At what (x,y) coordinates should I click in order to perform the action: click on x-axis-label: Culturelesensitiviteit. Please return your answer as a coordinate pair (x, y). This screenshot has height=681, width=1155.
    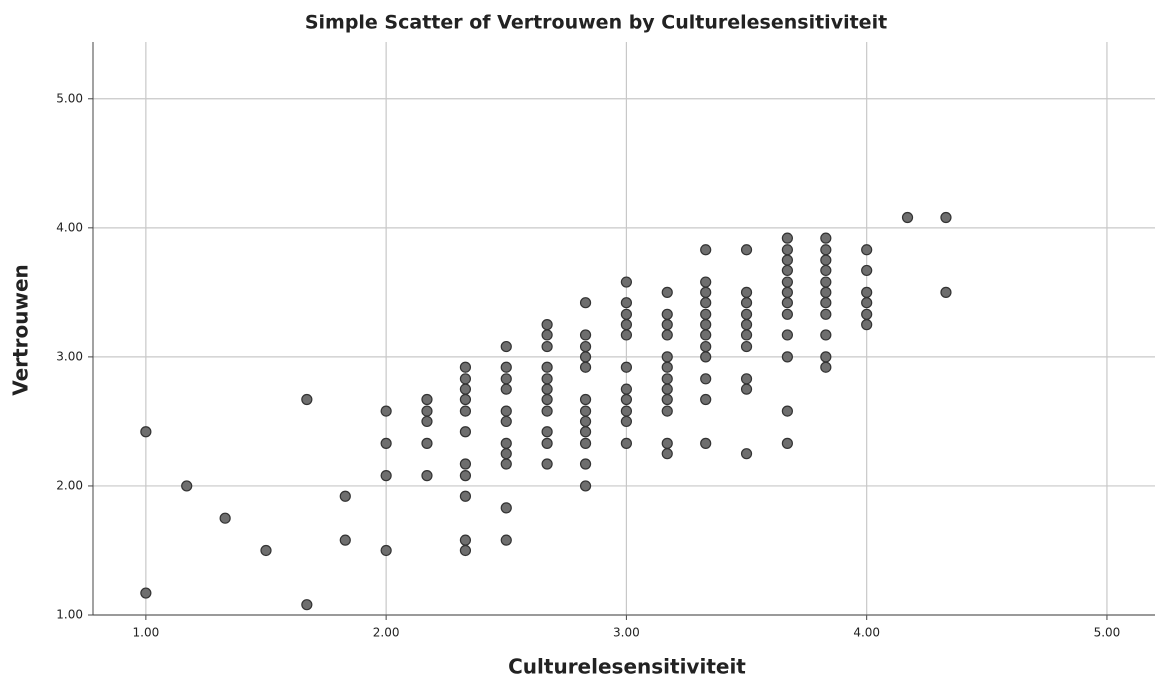
    Looking at the image, I should click on (627, 667).